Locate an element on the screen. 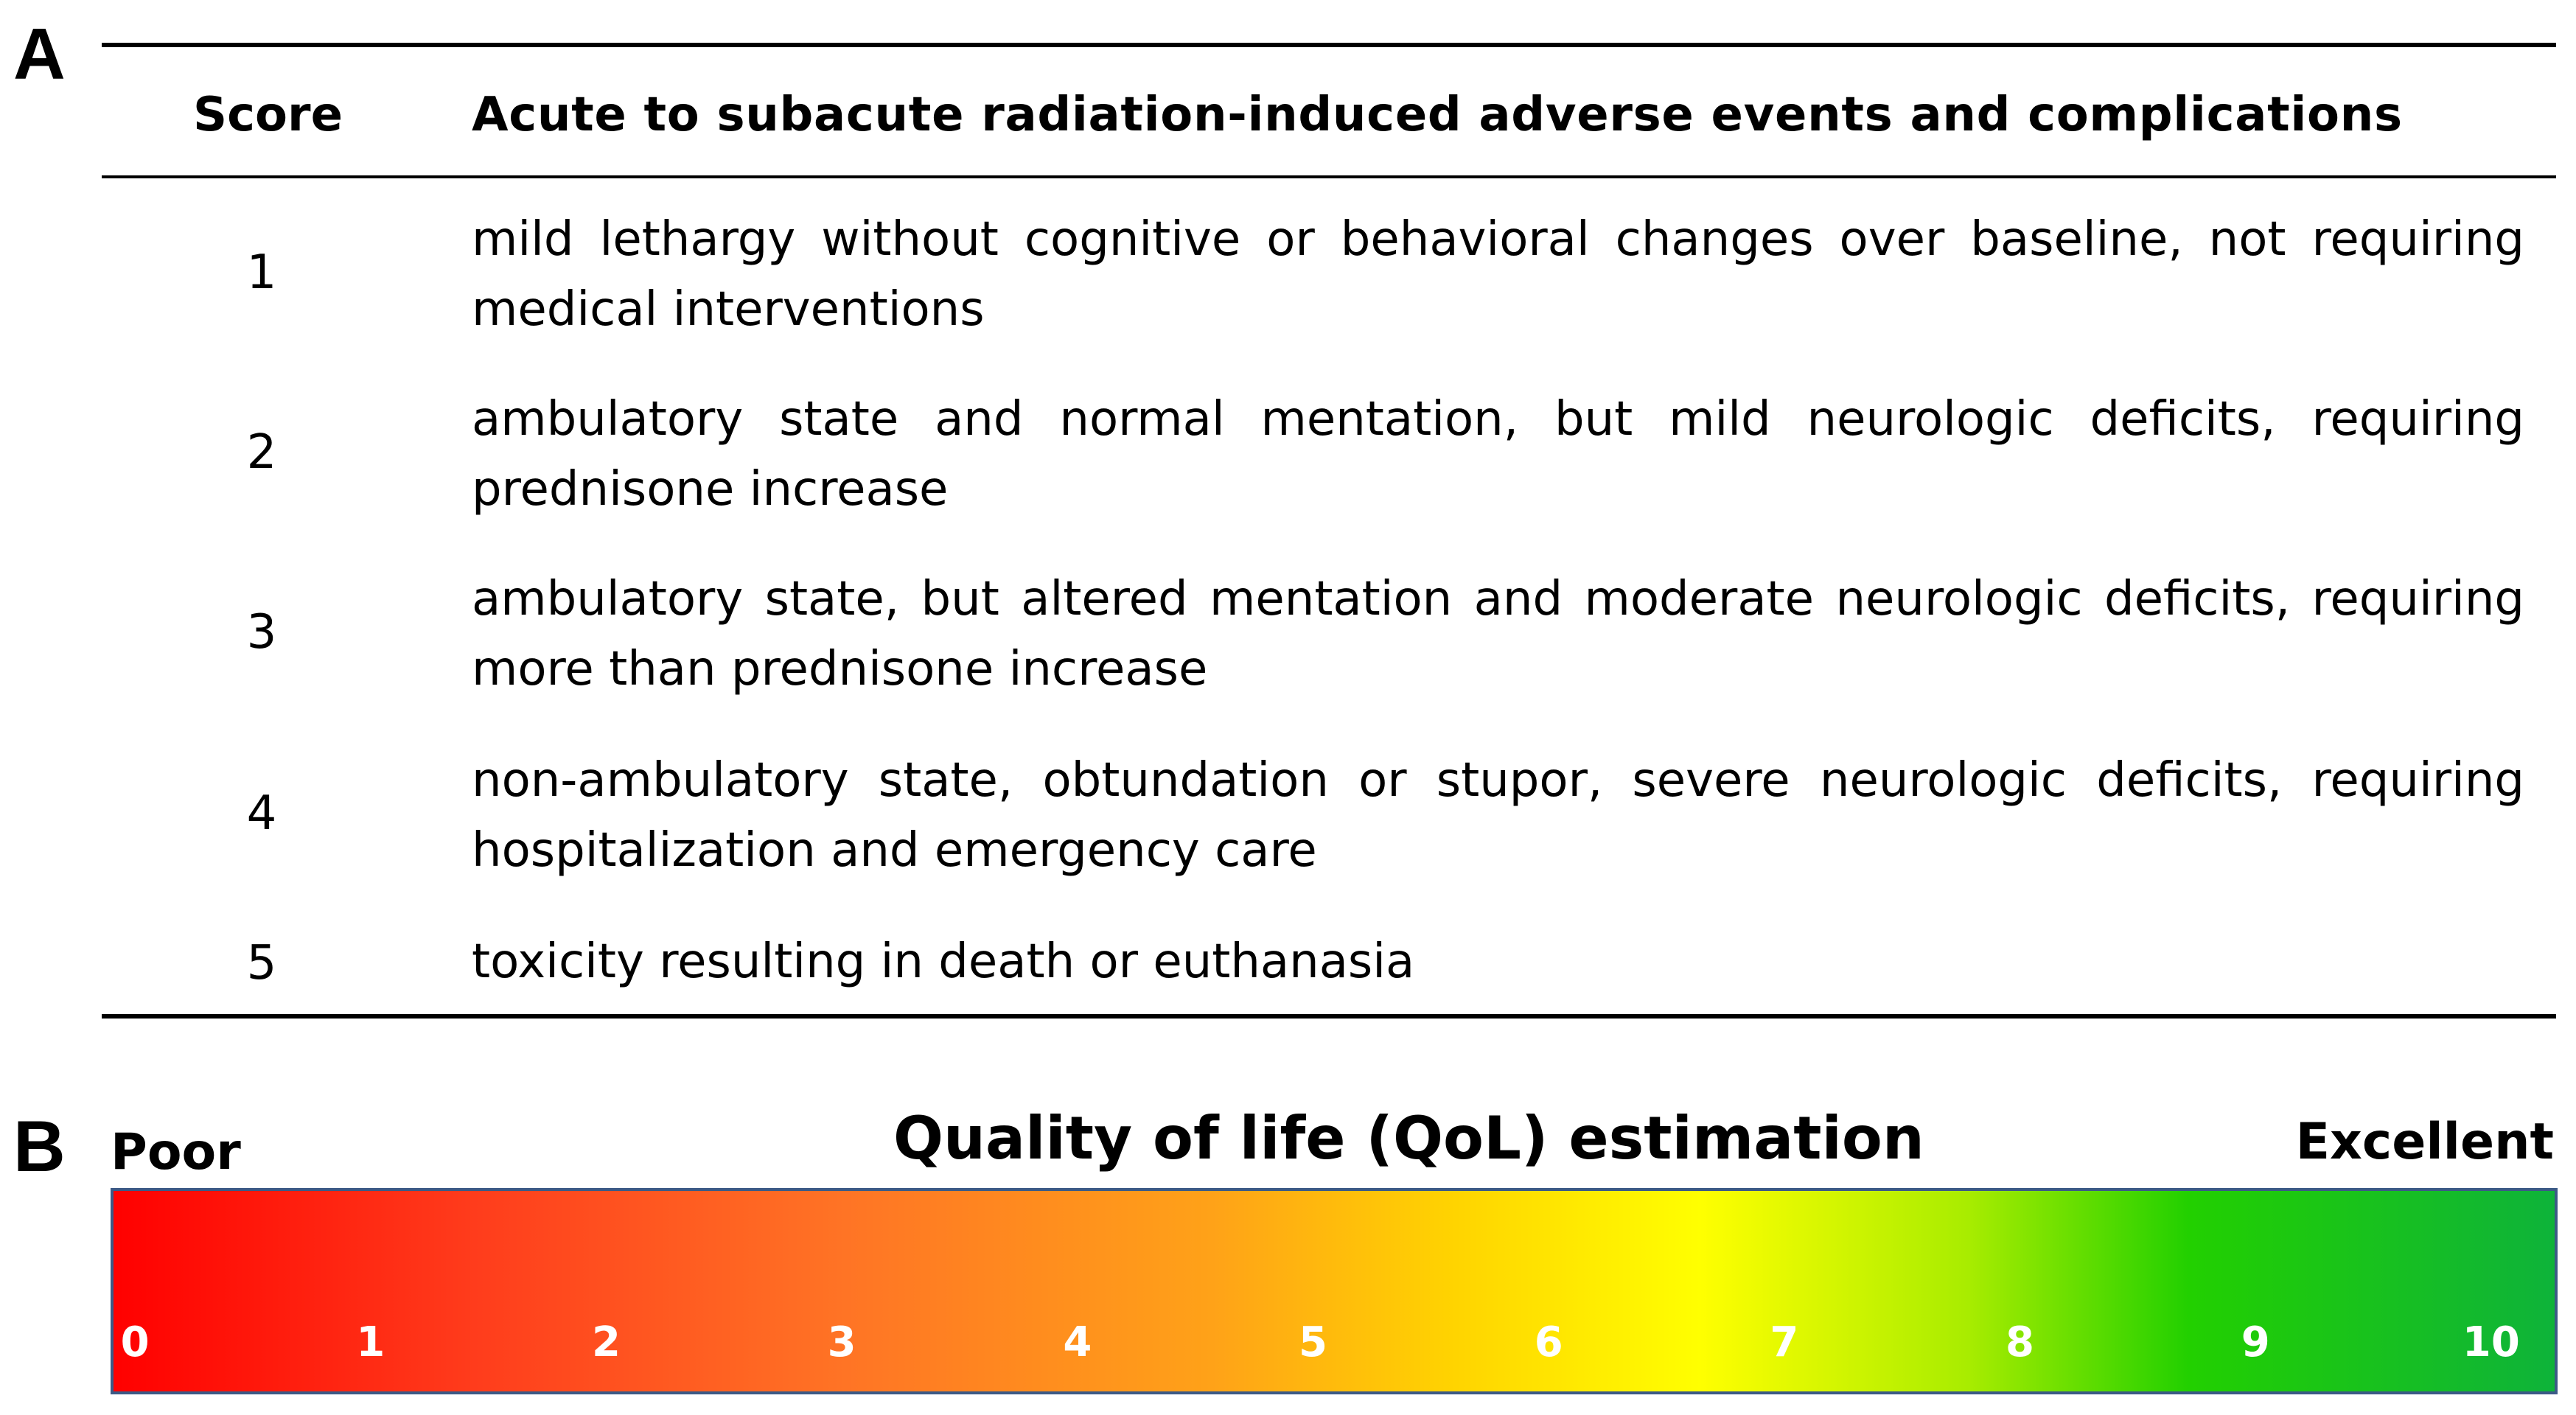  description-line: more than prednisone increase is located at coordinates (840, 669).